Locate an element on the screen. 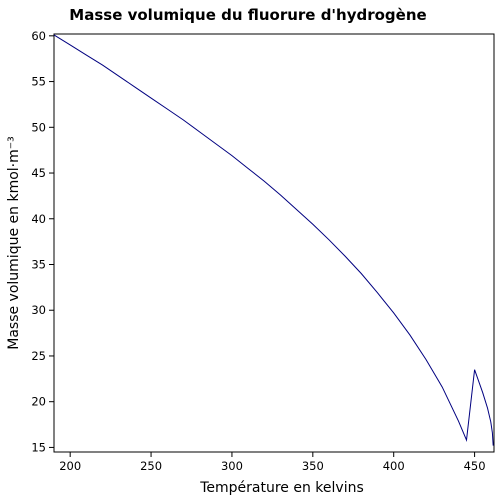 Image resolution: width=500 pixels, height=500 pixels. y-tick-label: 15 is located at coordinates (38, 447).